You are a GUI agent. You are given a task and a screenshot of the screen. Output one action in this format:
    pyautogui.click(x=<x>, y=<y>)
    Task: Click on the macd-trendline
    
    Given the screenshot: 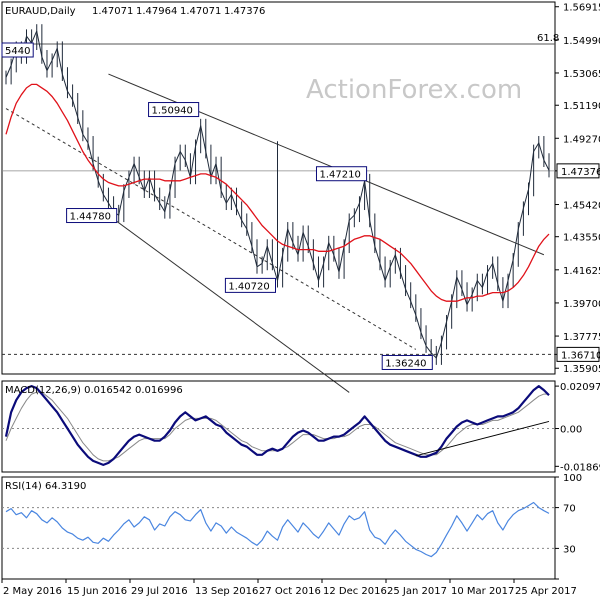 What is the action you would take?
    pyautogui.click(x=482, y=438)
    